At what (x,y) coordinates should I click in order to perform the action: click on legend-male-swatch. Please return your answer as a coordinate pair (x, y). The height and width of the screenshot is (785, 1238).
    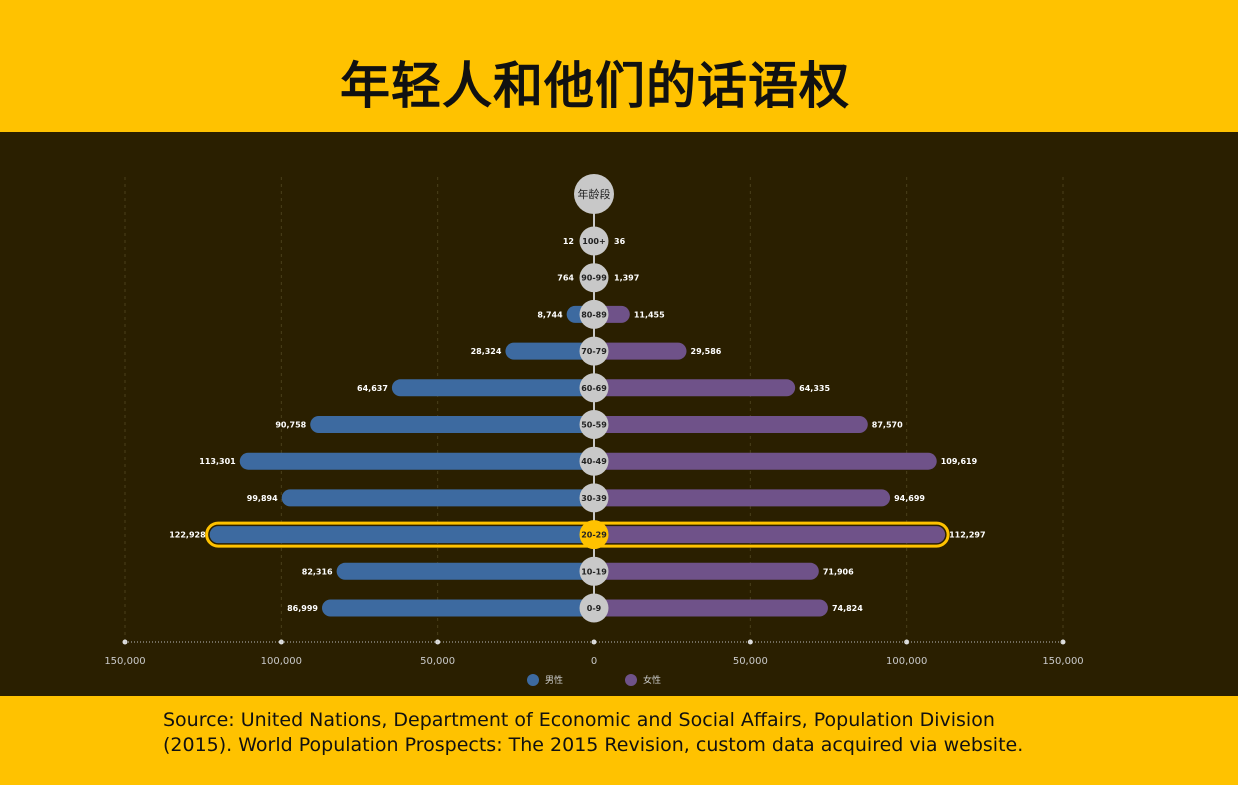
    Looking at the image, I should click on (533, 680).